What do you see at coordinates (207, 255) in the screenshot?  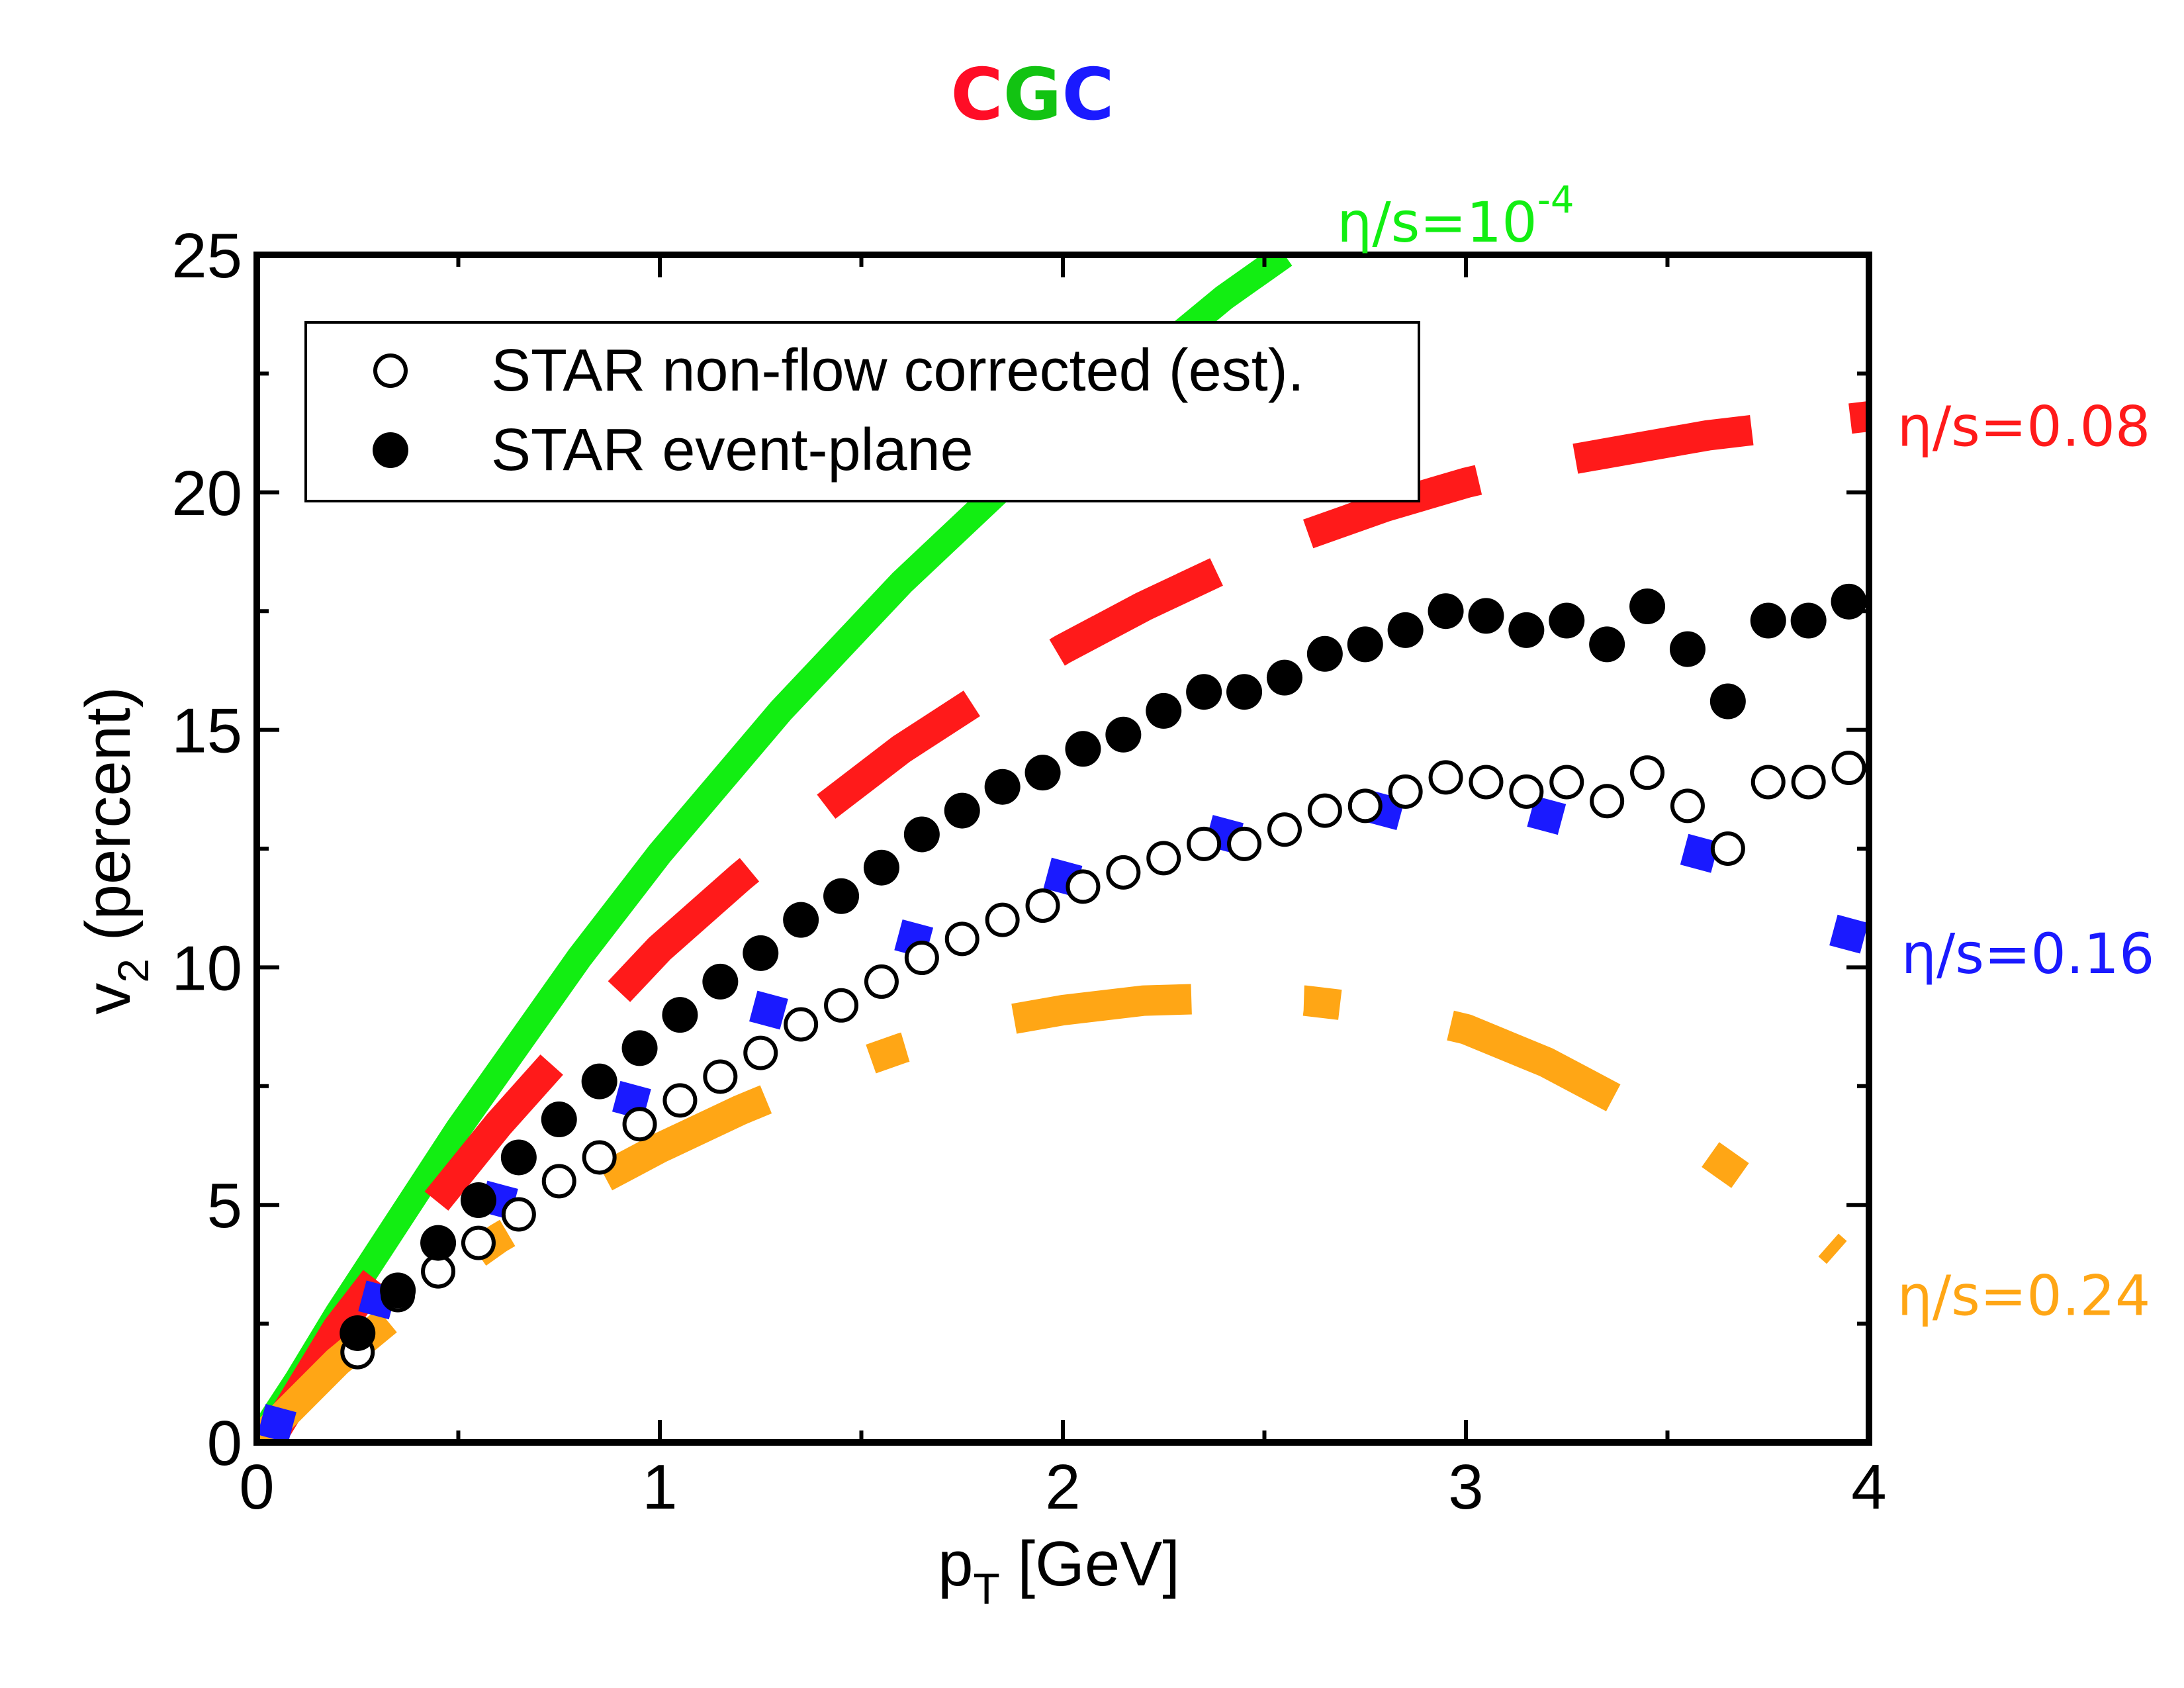 I see `y-tick-label: 25` at bounding box center [207, 255].